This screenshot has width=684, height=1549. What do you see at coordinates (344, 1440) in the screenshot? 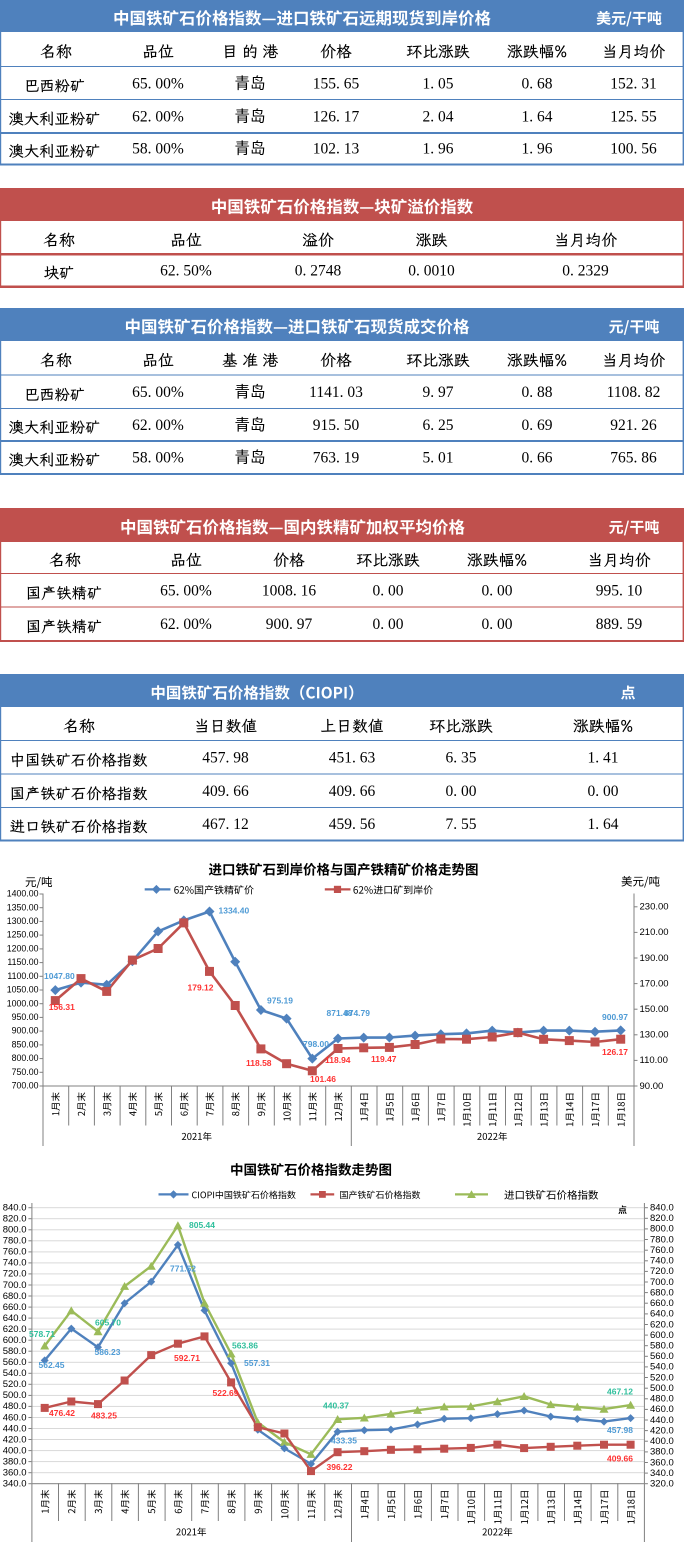
I see `svg-text: 433.35` at bounding box center [344, 1440].